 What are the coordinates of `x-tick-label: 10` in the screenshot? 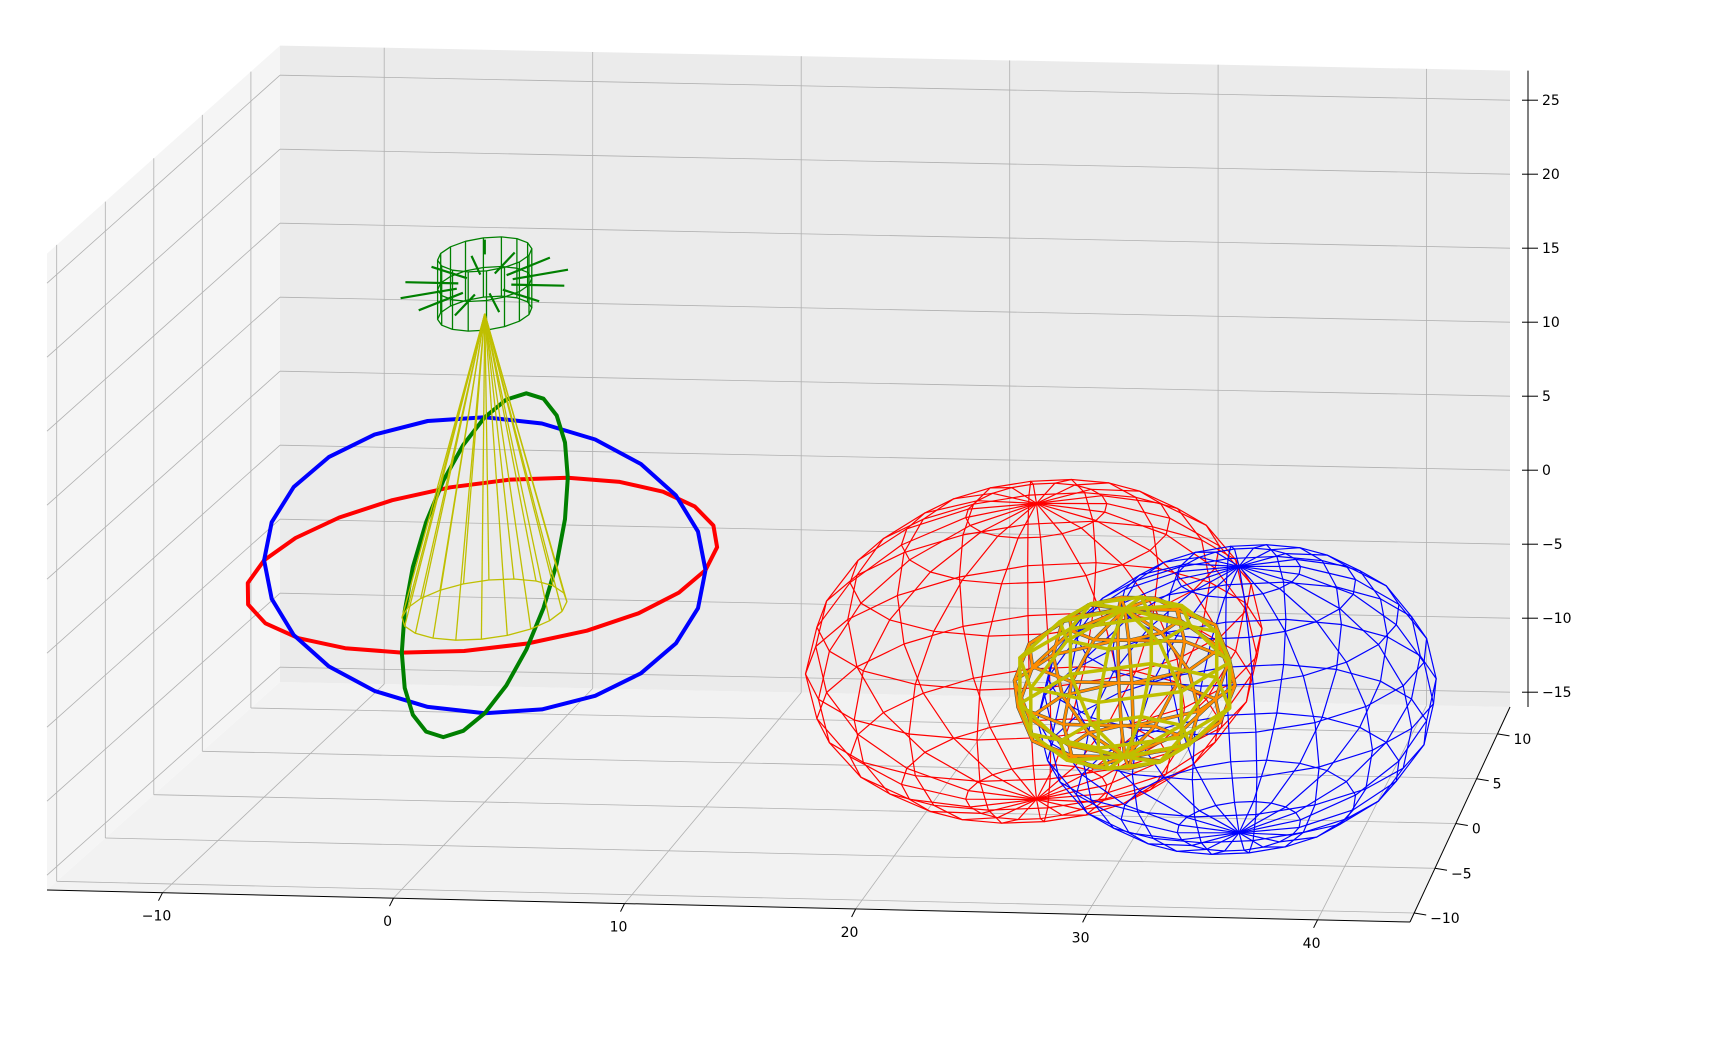 It's located at (619, 928).